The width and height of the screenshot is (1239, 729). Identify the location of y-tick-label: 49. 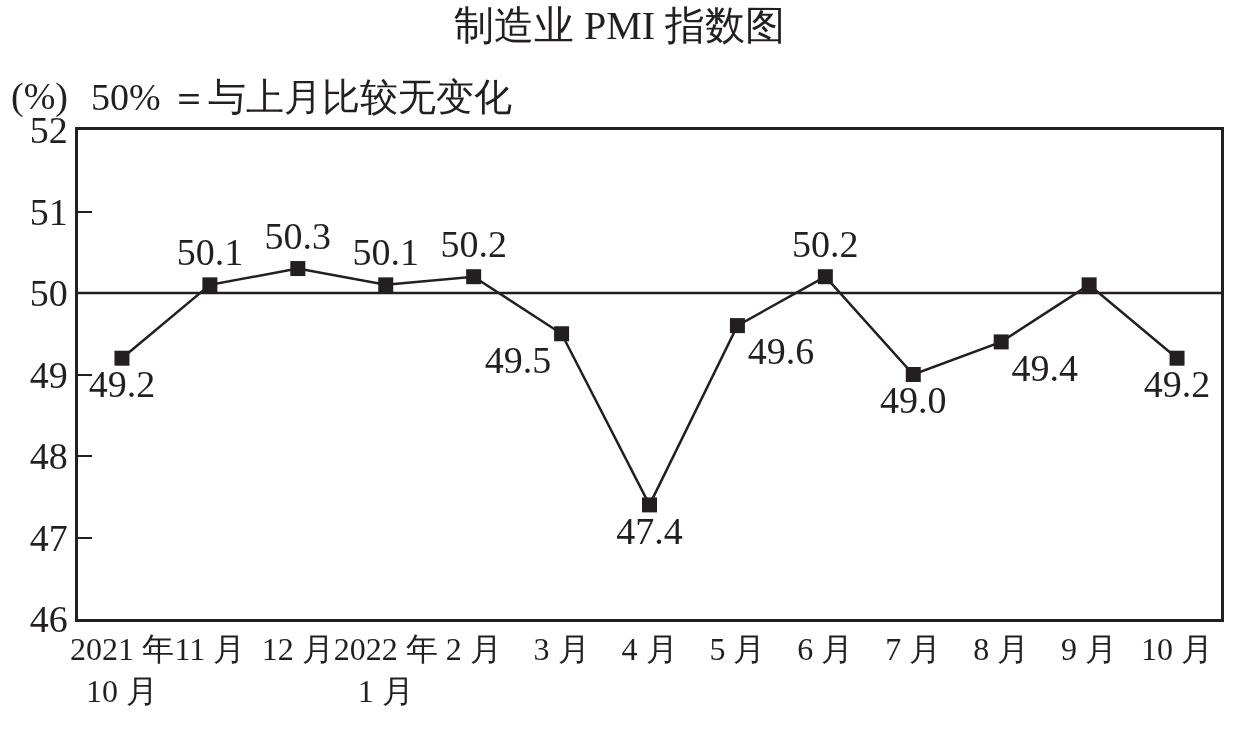
(48, 374).